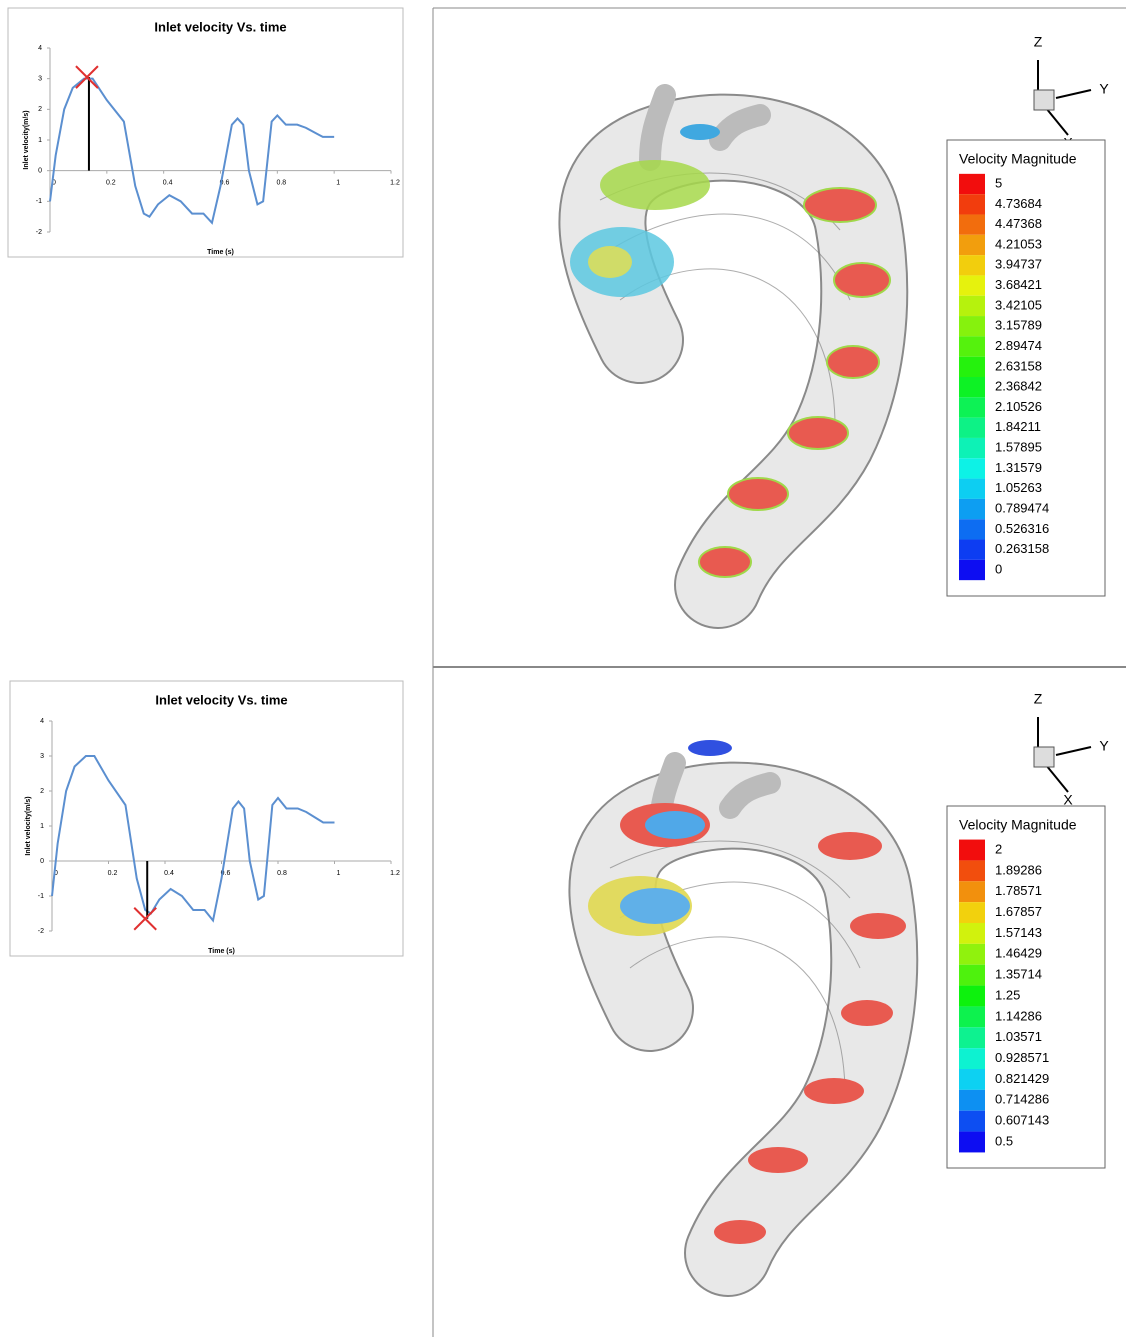 Image resolution: width=1126 pixels, height=1342 pixels. Describe the element at coordinates (1068, 800) in the screenshot. I see `axis-label: X` at that location.